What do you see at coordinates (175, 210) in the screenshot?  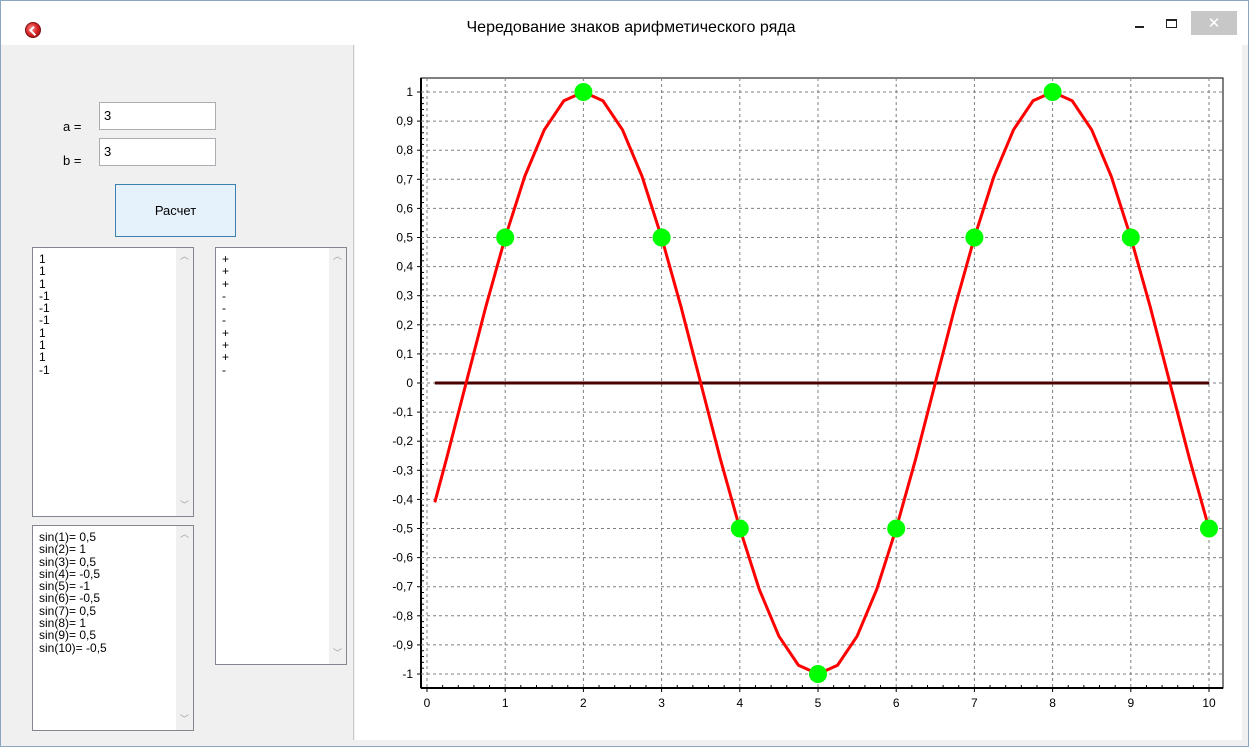 I see `calculate-button: Расчет` at bounding box center [175, 210].